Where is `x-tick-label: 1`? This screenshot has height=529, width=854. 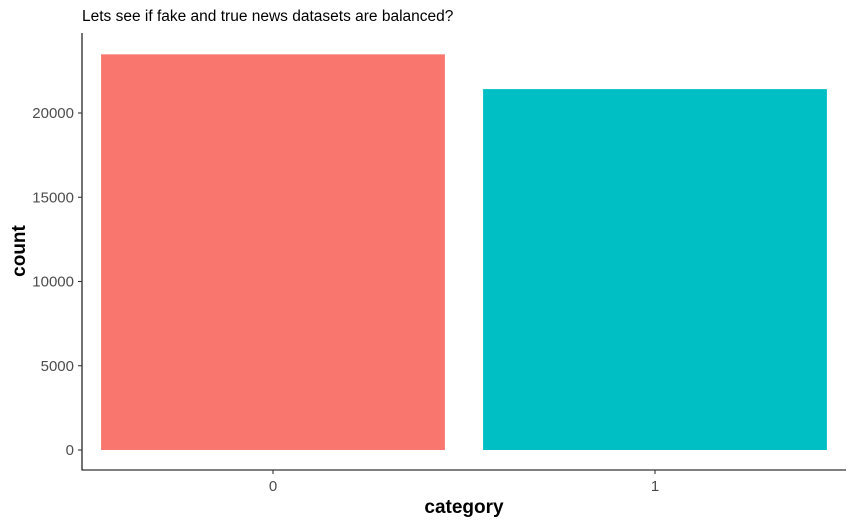
x-tick-label: 1 is located at coordinates (655, 486).